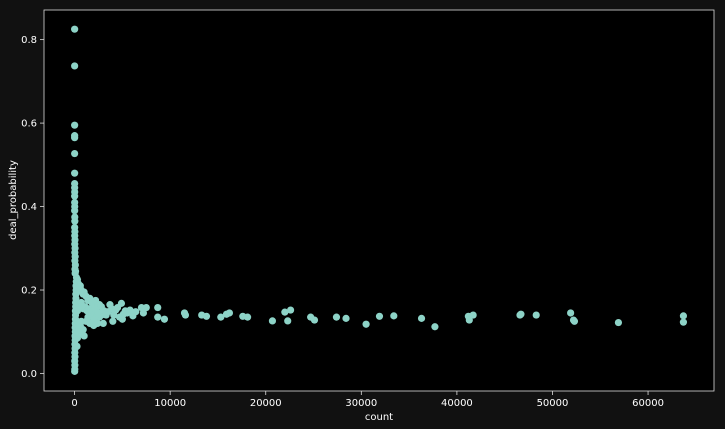 Image resolution: width=725 pixels, height=429 pixels. What do you see at coordinates (553, 403) in the screenshot?
I see `x-tick-label: 50000` at bounding box center [553, 403].